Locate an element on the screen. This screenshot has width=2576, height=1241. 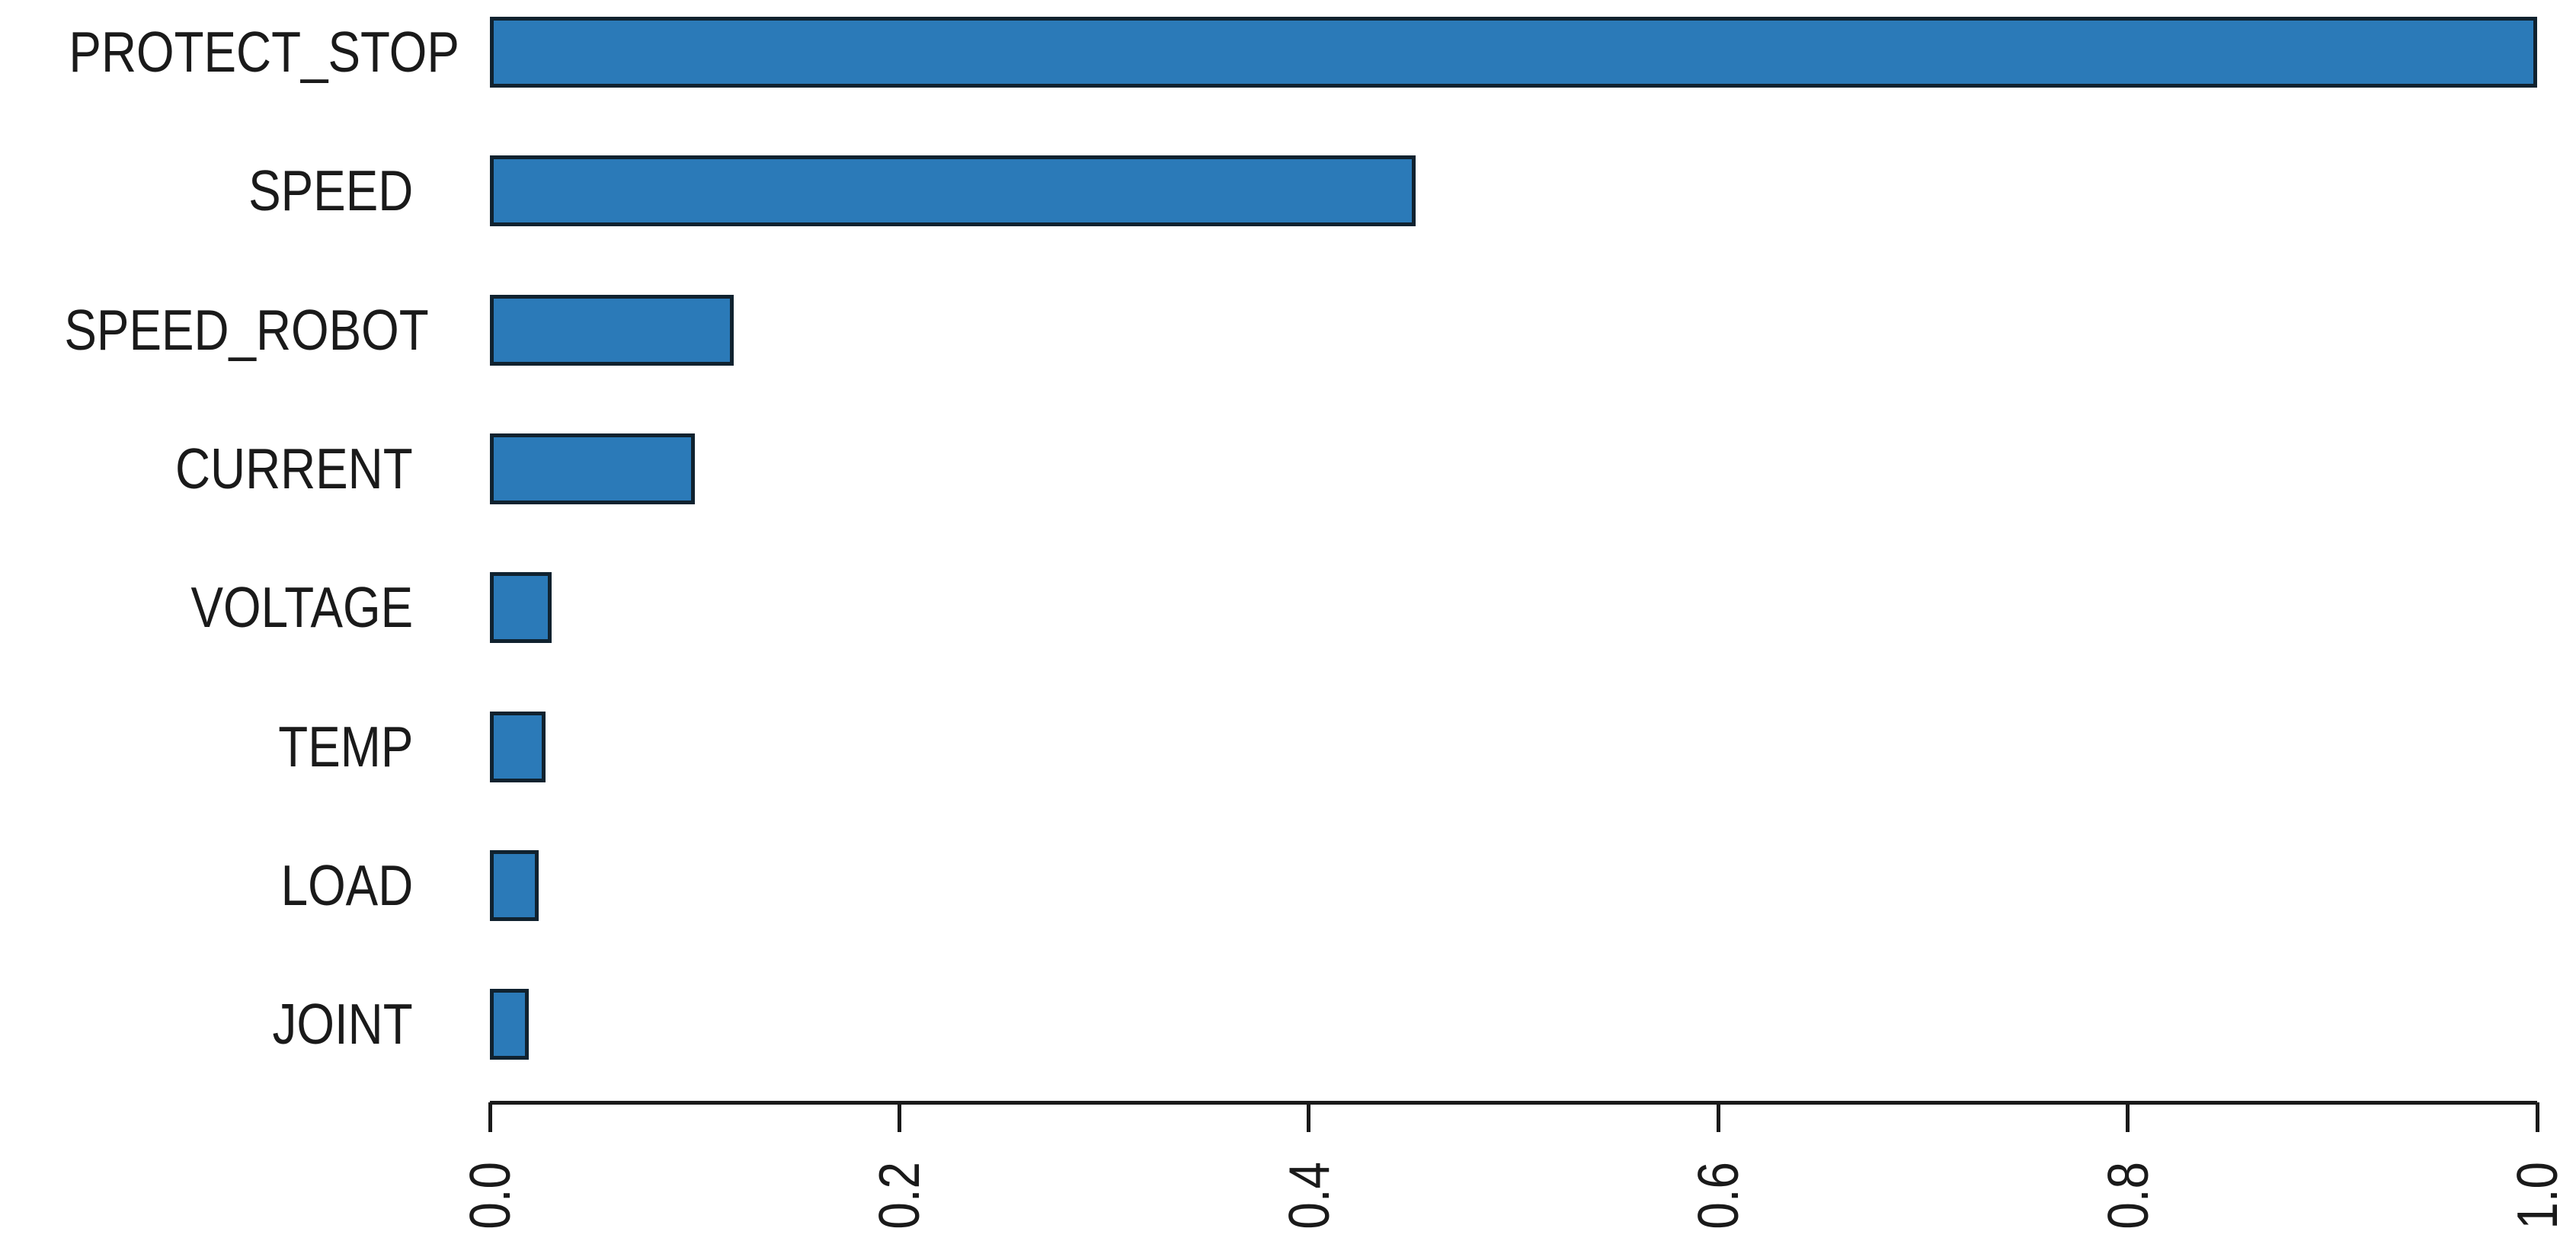
x-axis-tick-label: 0.2 is located at coordinates (899, 1201).